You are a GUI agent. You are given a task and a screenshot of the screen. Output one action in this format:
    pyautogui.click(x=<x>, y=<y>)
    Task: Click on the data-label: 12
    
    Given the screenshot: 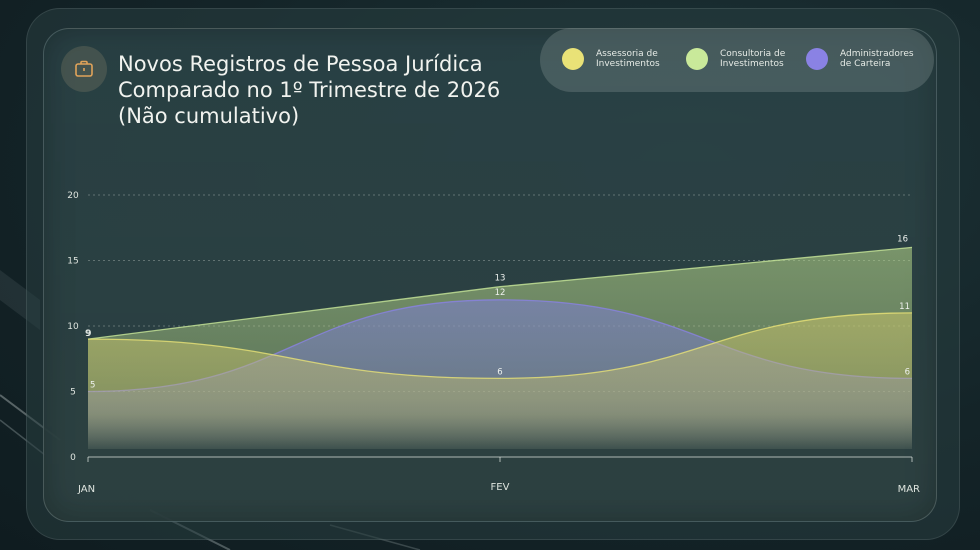 What is the action you would take?
    pyautogui.click(x=500, y=293)
    